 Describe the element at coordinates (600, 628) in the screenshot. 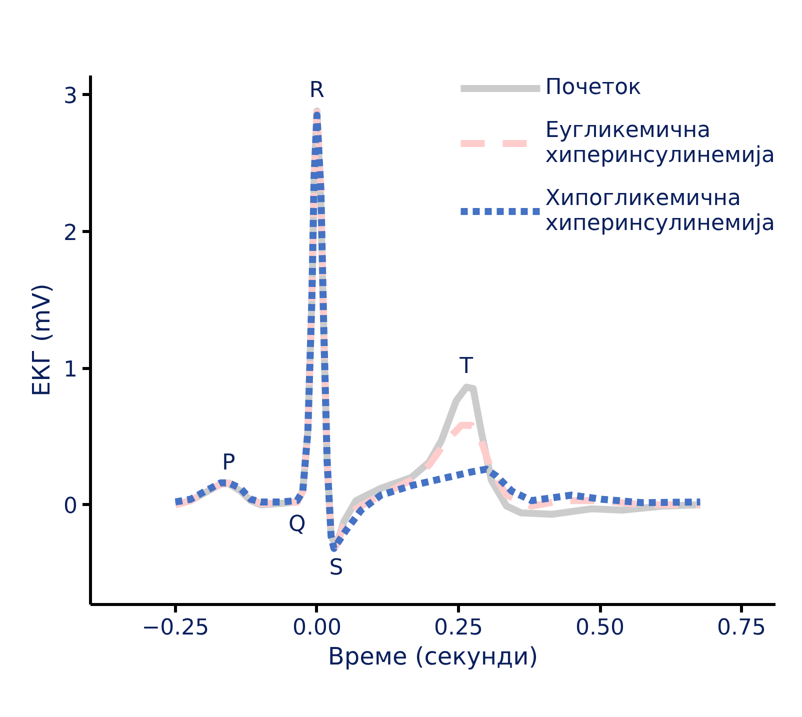

I see `x-tick-label: 0.50` at that location.